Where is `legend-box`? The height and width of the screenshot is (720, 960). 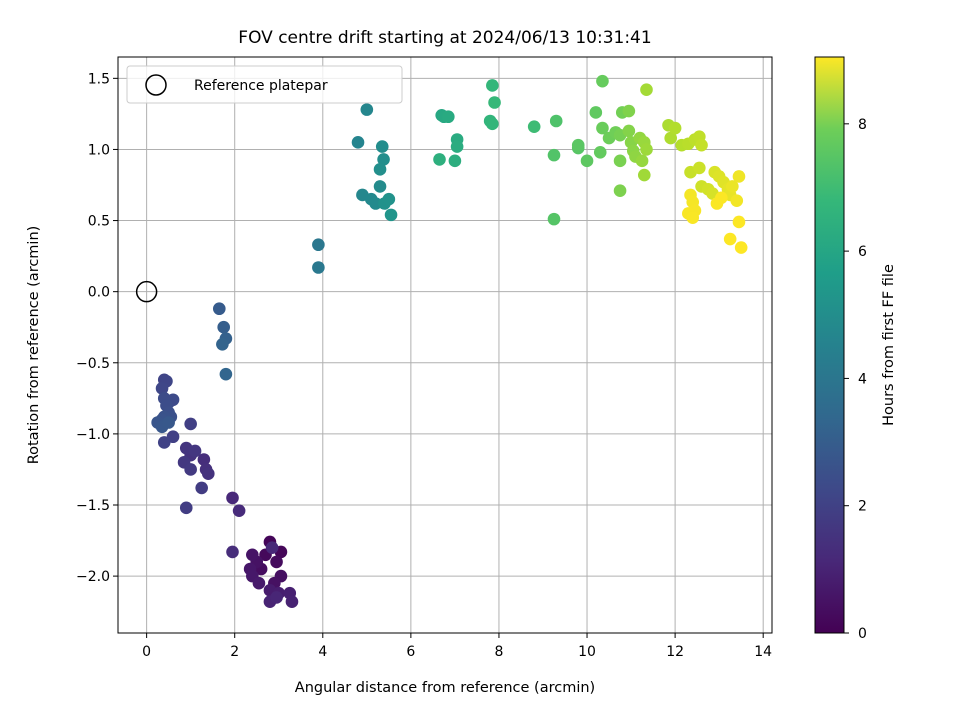
legend-box is located at coordinates (264, 84).